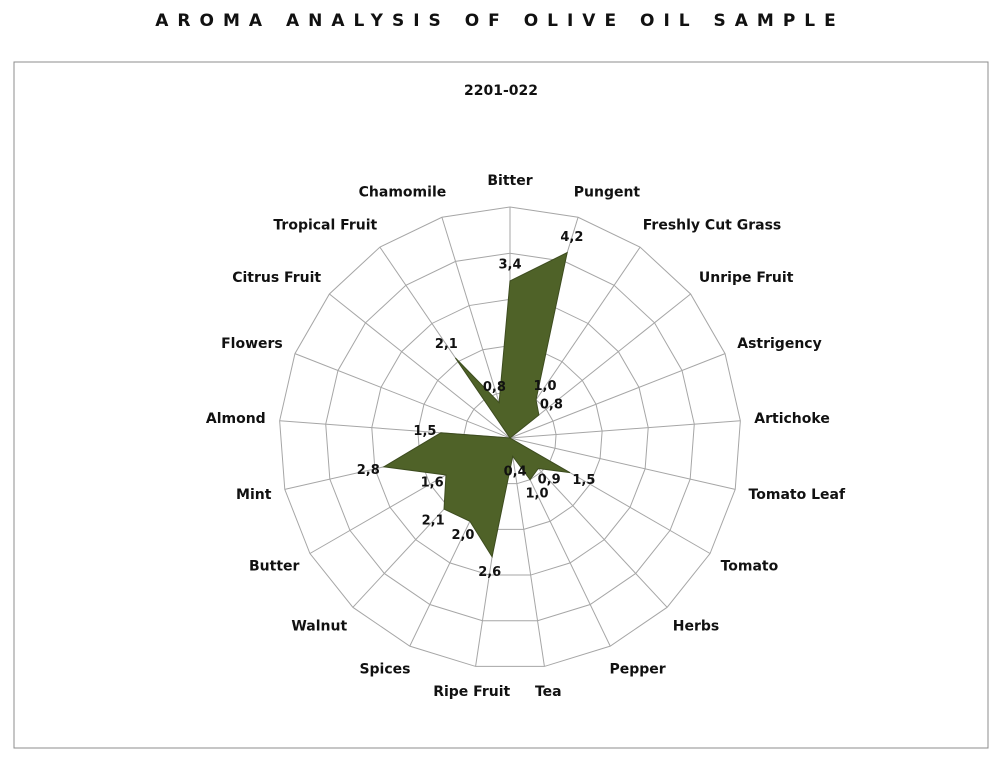  Describe the element at coordinates (500, 21) in the screenshot. I see `chart-title: AROMA ANALYSIS OF OLIVE OIL SAMPLE` at that location.